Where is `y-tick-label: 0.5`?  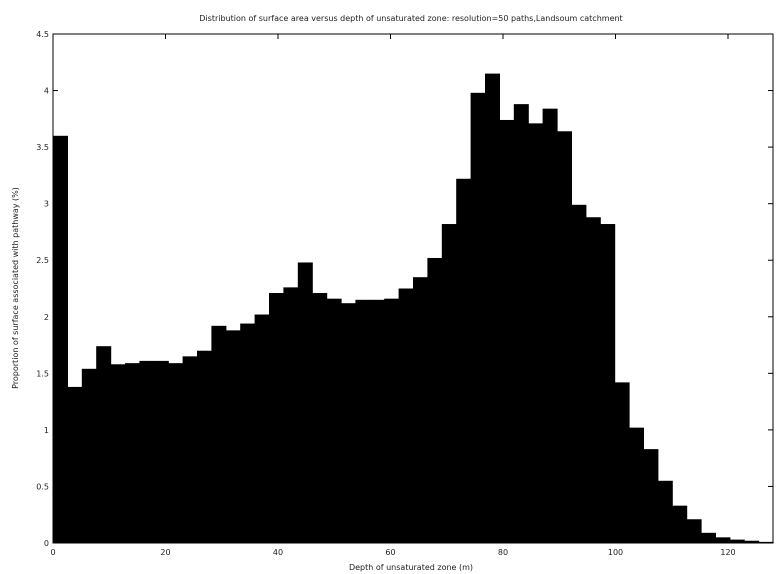
y-tick-label: 0.5 is located at coordinates (42, 486).